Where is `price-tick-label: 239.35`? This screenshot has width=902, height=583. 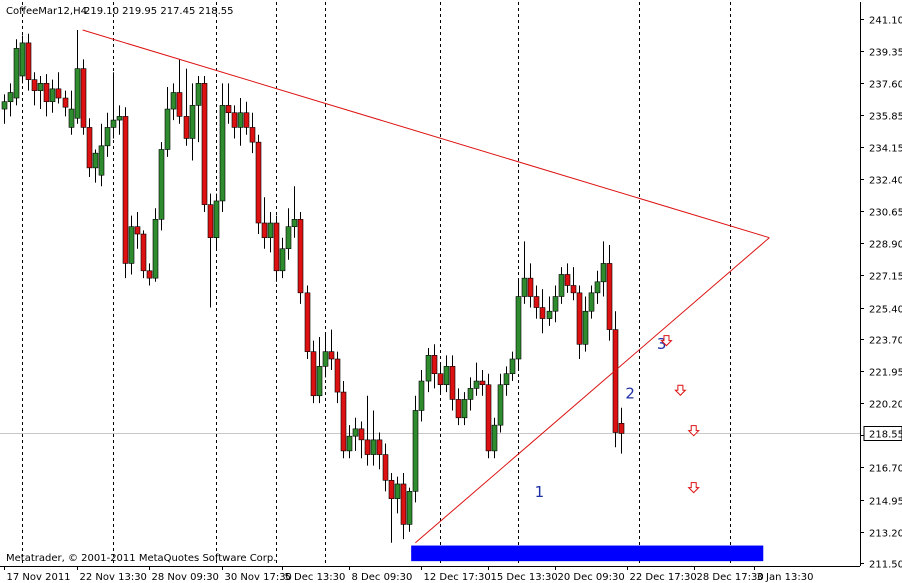
price-tick-label: 239.35 is located at coordinates (885, 53).